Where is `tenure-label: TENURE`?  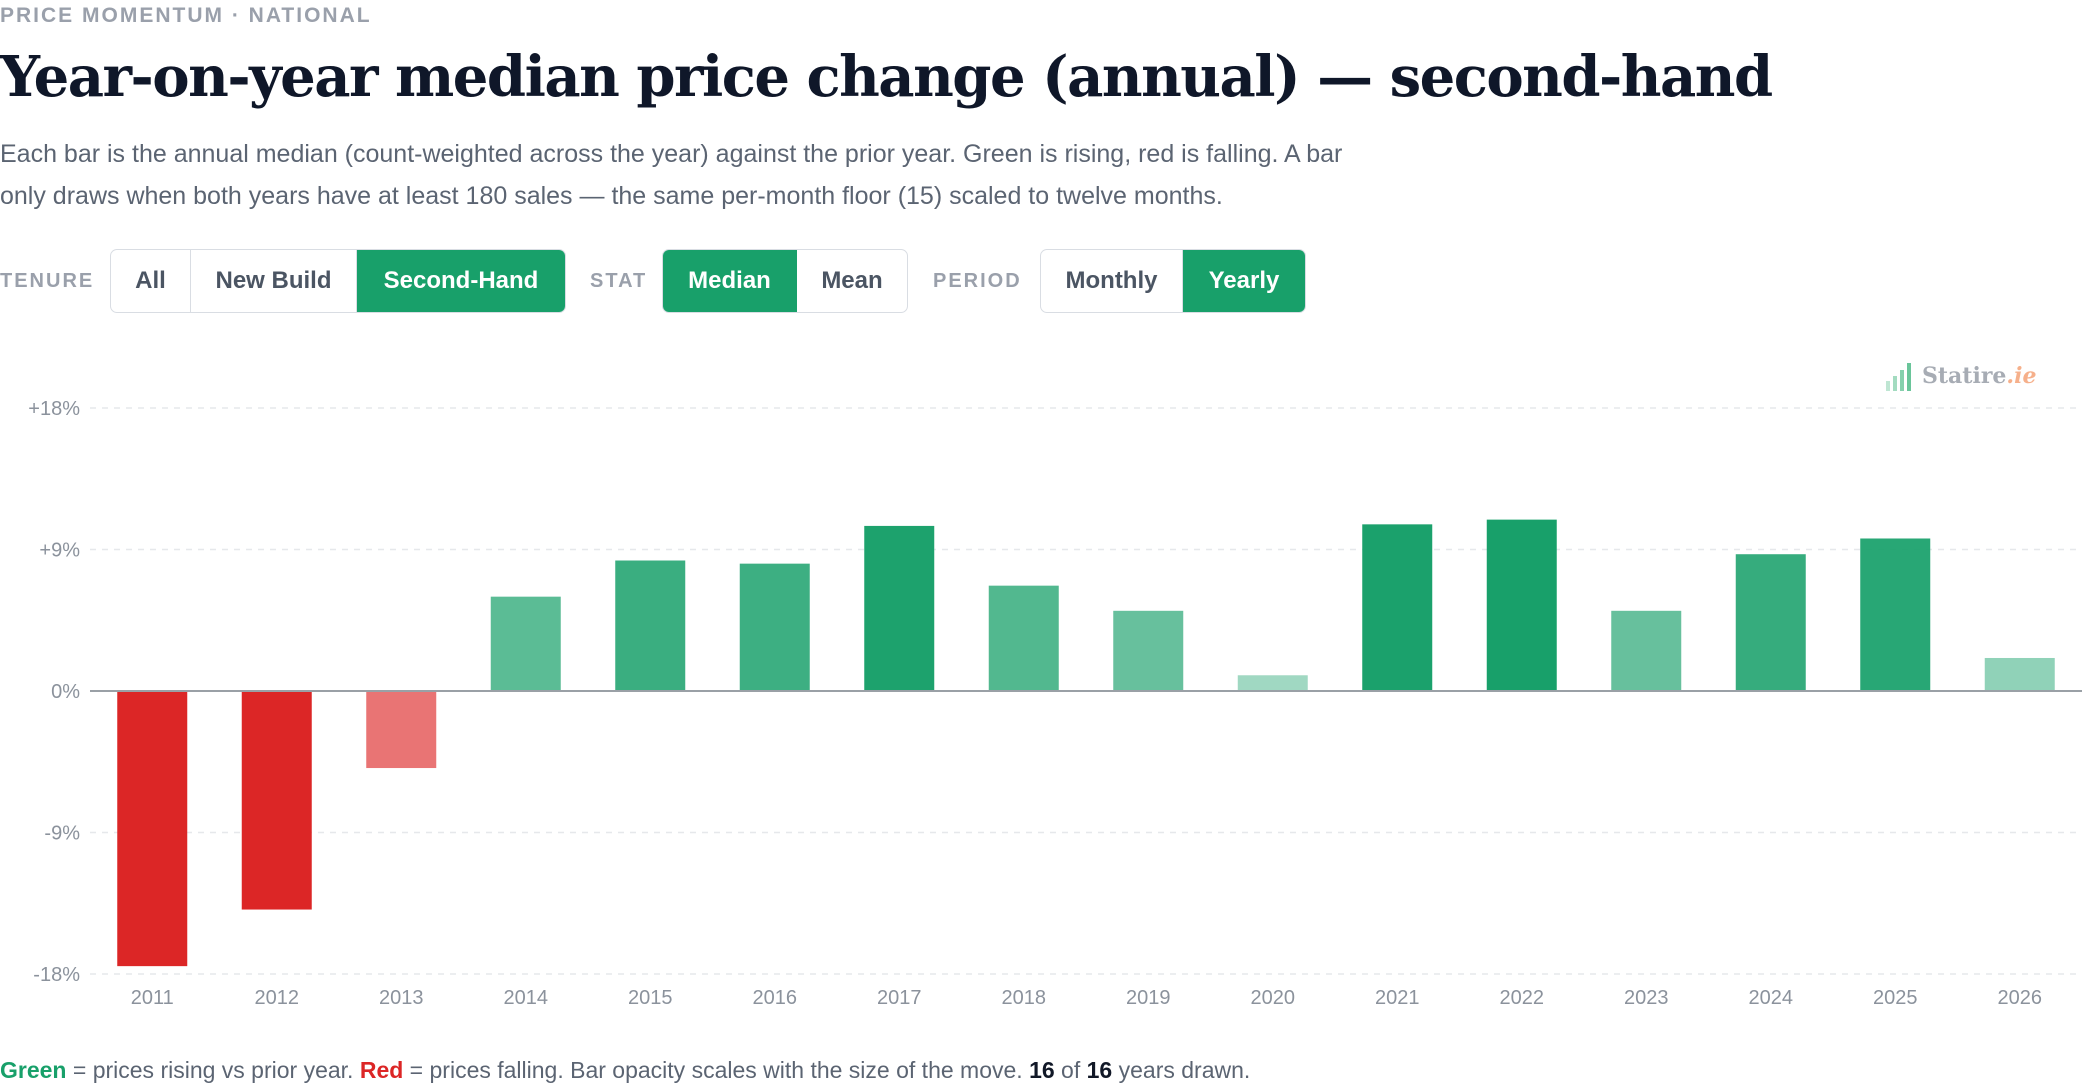
tenure-label: TENURE is located at coordinates (47, 281).